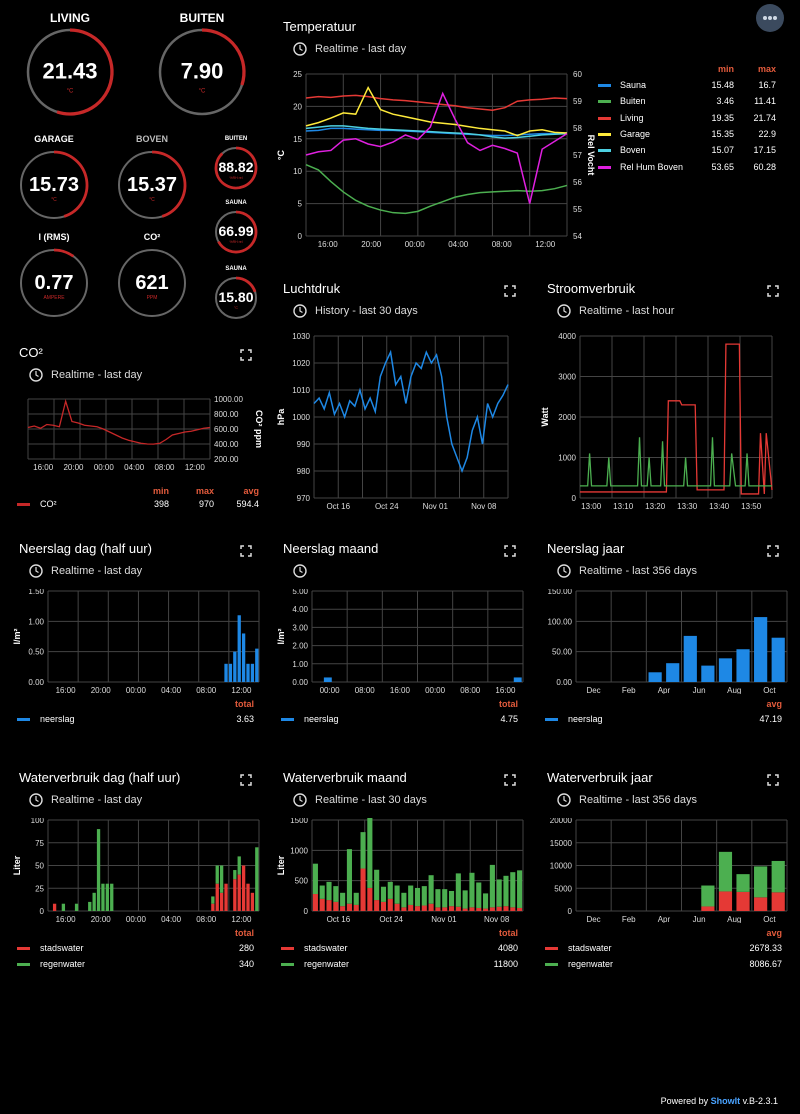 This screenshot has width=800, height=1114. I want to click on y-tick-label: 400.00, so click(226, 444).